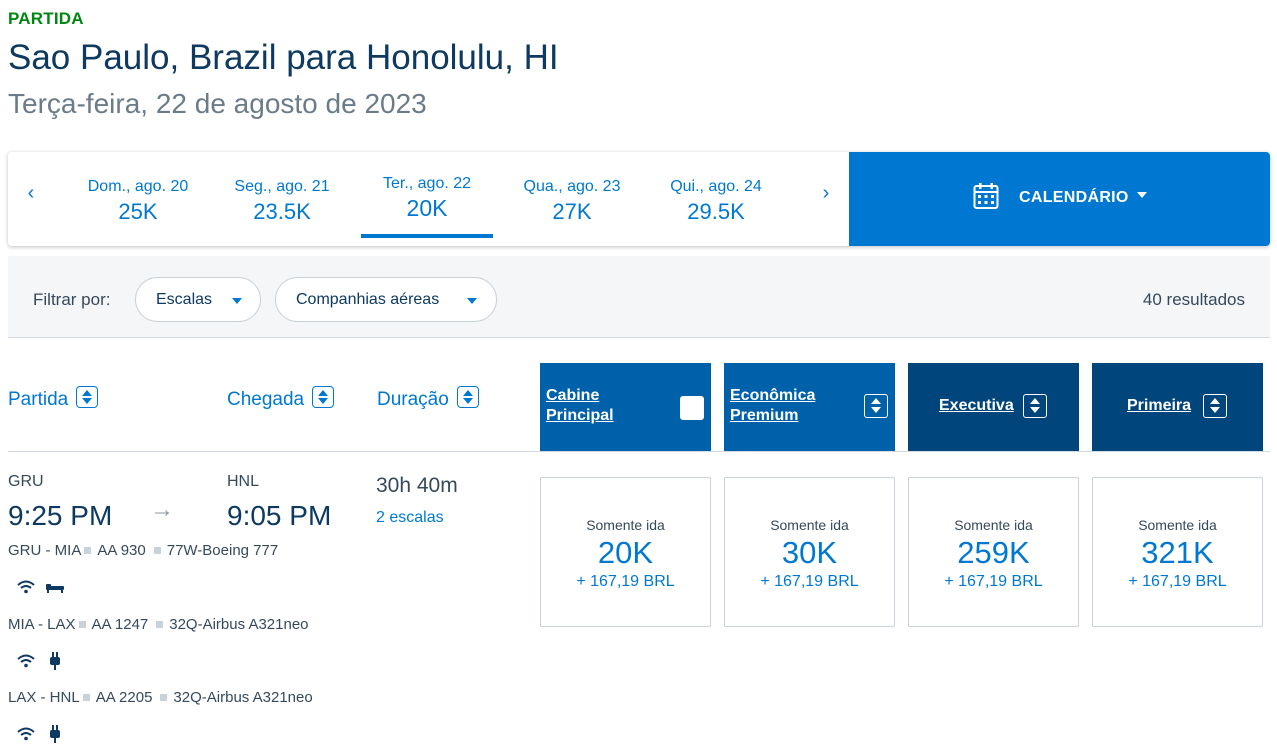 This screenshot has width=1277, height=756. Describe the element at coordinates (44, 697) in the screenshot. I see `segment-route: LAX - HNL` at that location.